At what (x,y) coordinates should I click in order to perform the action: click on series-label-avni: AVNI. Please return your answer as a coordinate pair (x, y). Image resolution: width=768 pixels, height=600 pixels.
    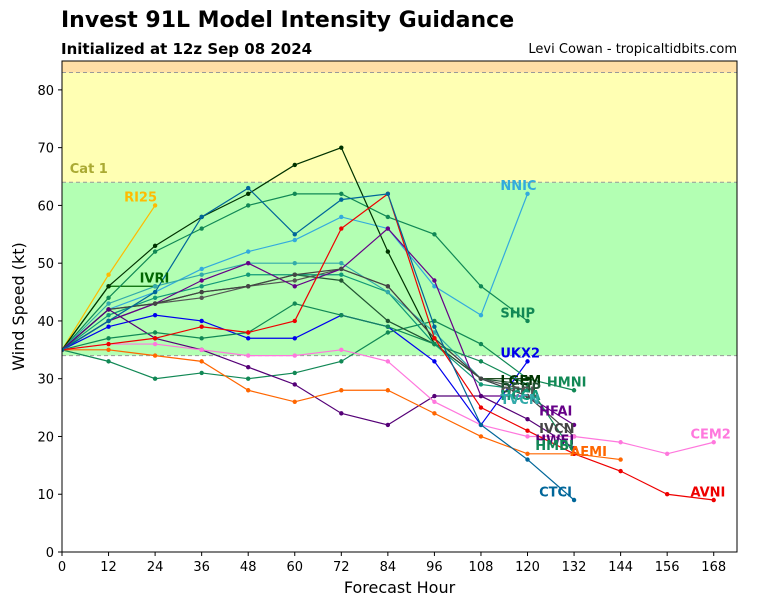
    Looking at the image, I should click on (707, 492).